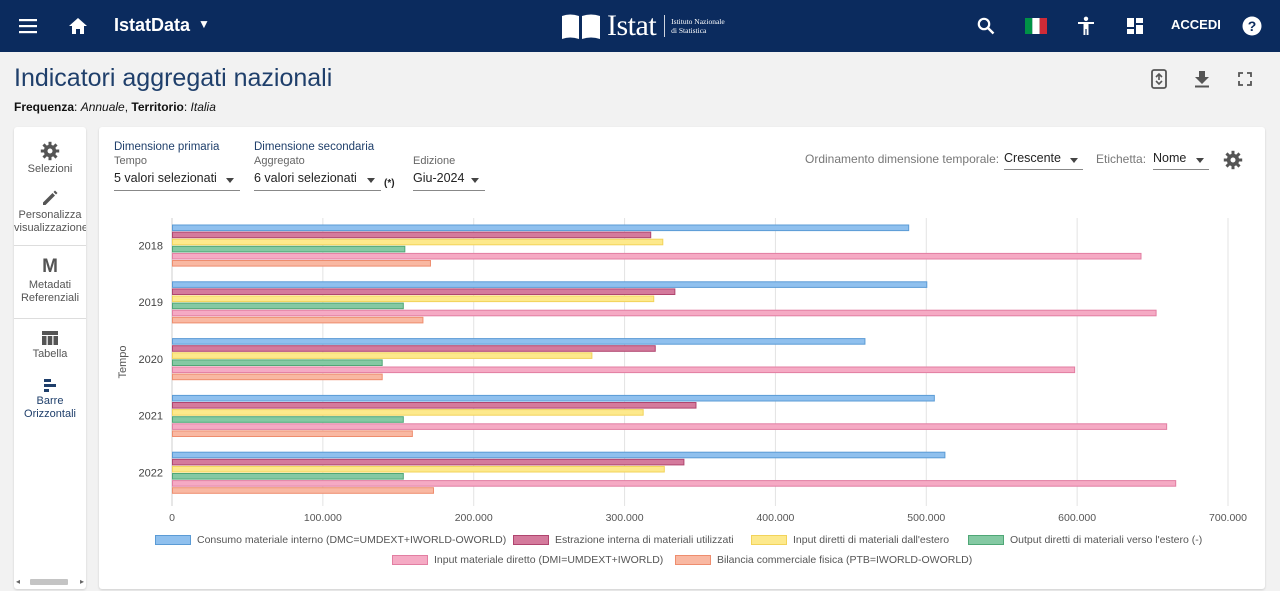 This screenshot has width=1280, height=591. I want to click on scrollbar-thumb, so click(49, 582).